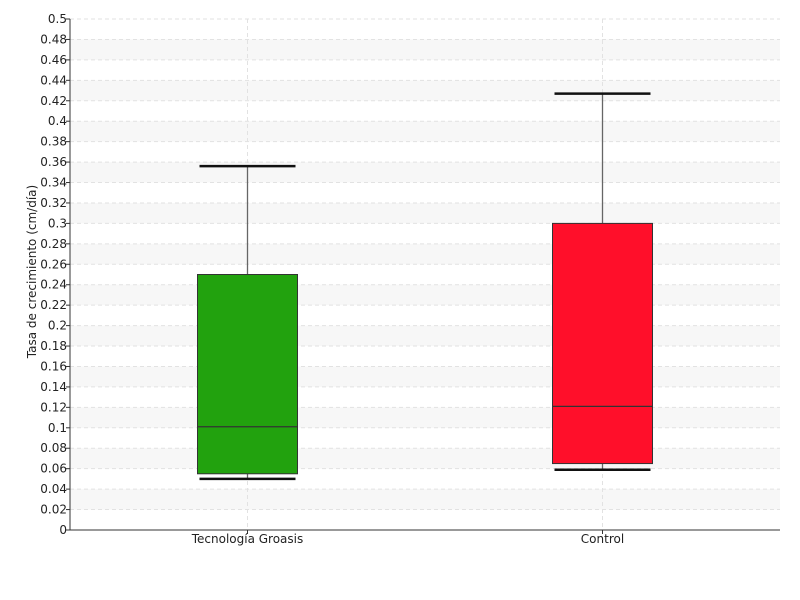 This screenshot has height=600, width=800. Describe the element at coordinates (53, 60) in the screenshot. I see `y-tick-label: 0.46` at that location.